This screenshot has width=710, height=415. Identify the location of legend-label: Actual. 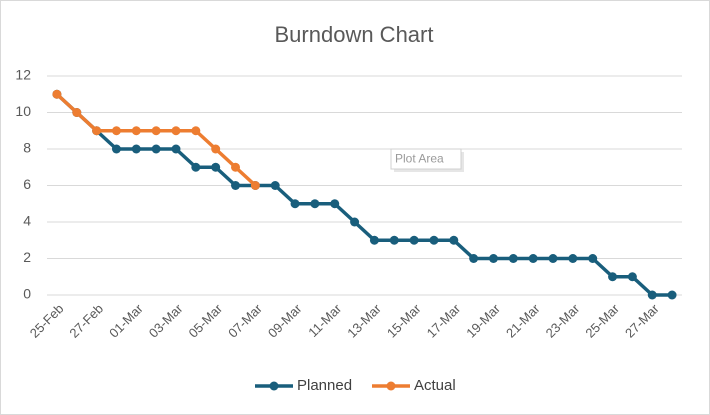
(435, 385).